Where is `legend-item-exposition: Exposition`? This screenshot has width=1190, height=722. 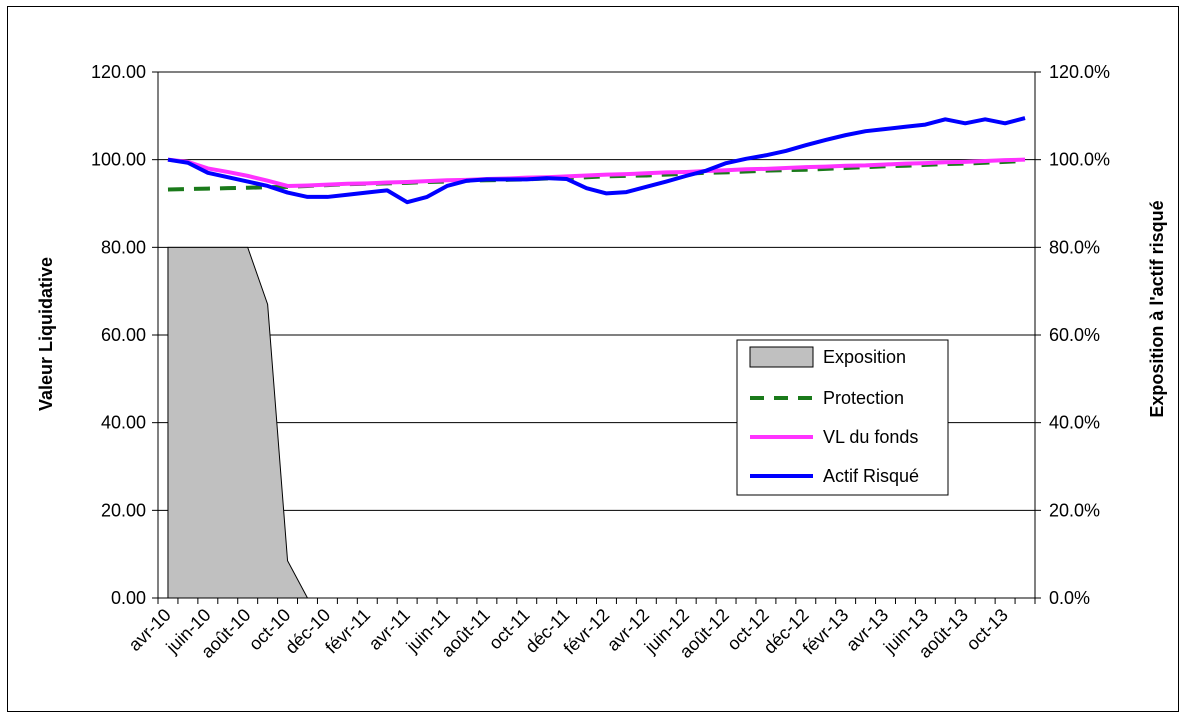
legend-item-exposition: Exposition is located at coordinates (827, 357).